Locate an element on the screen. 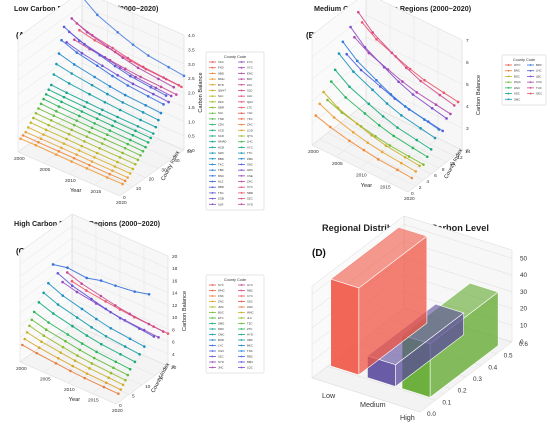 This screenshot has width=550, height=428. legend-entry: RNC is located at coordinates (221, 176).